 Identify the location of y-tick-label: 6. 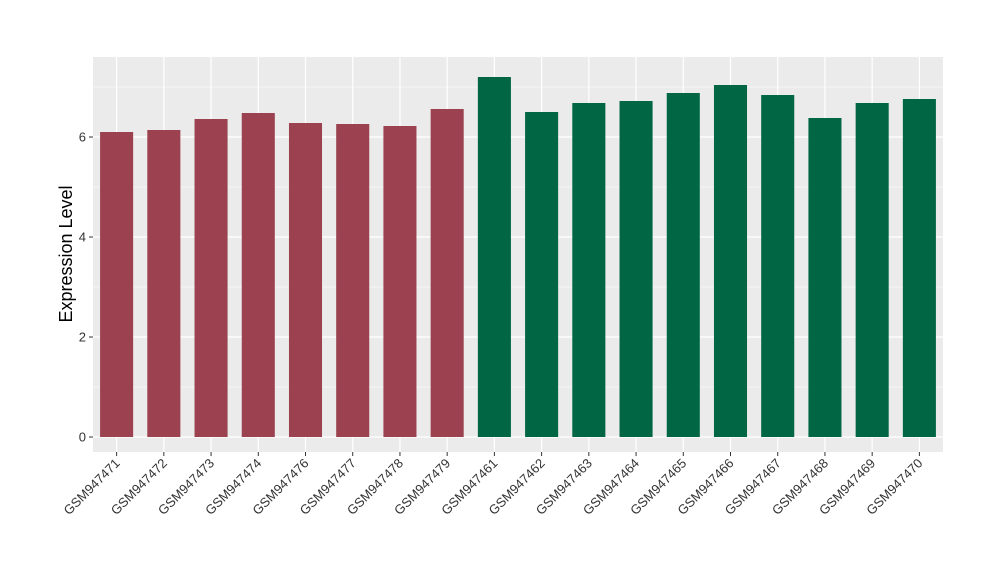
(82, 137).